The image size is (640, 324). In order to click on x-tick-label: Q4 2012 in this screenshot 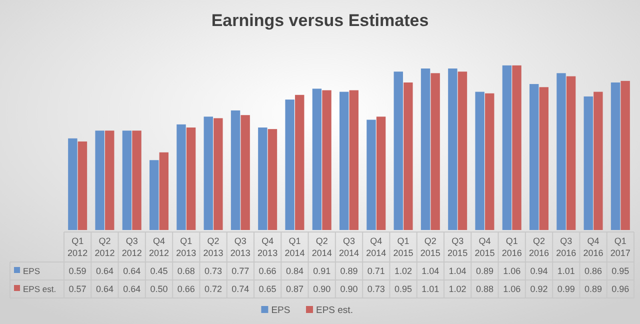, I will do `click(159, 247)`.